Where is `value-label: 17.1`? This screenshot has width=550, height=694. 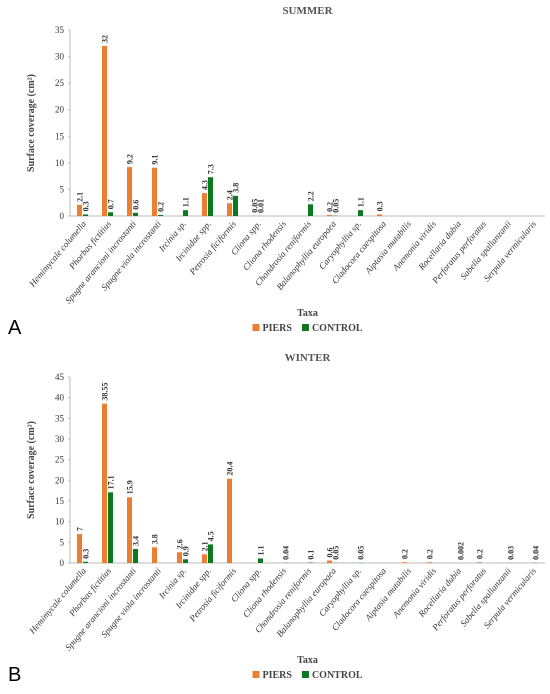
value-label: 17.1 is located at coordinates (111, 482).